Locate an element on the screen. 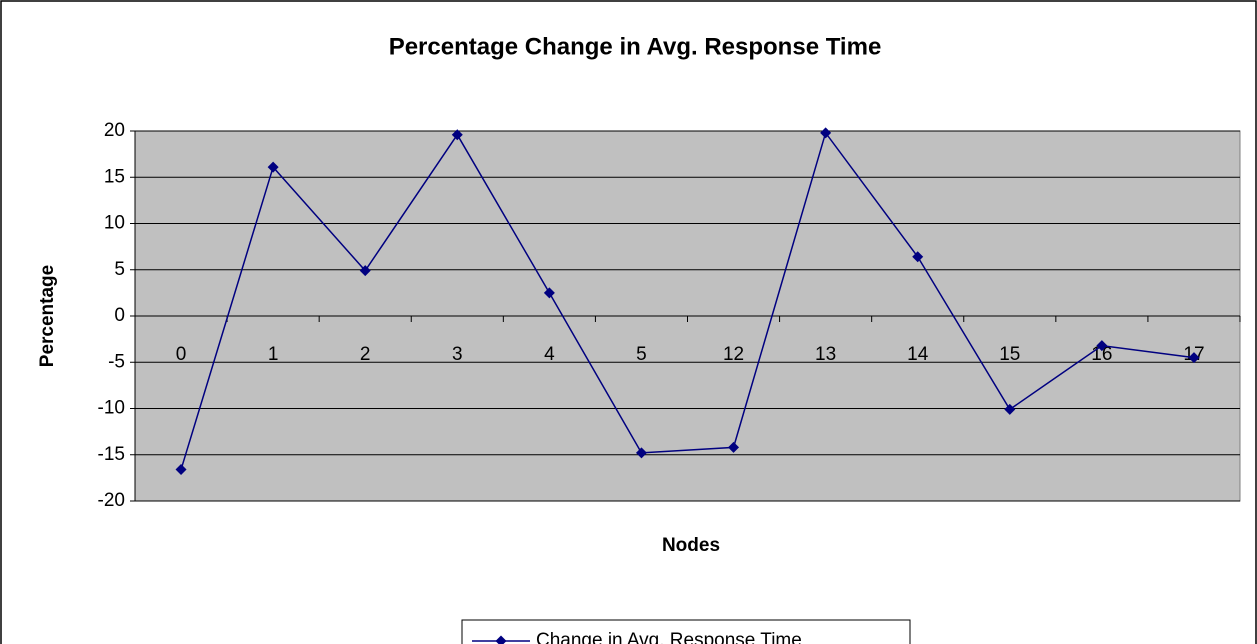  y-tick-label: -5 is located at coordinates (116, 361).